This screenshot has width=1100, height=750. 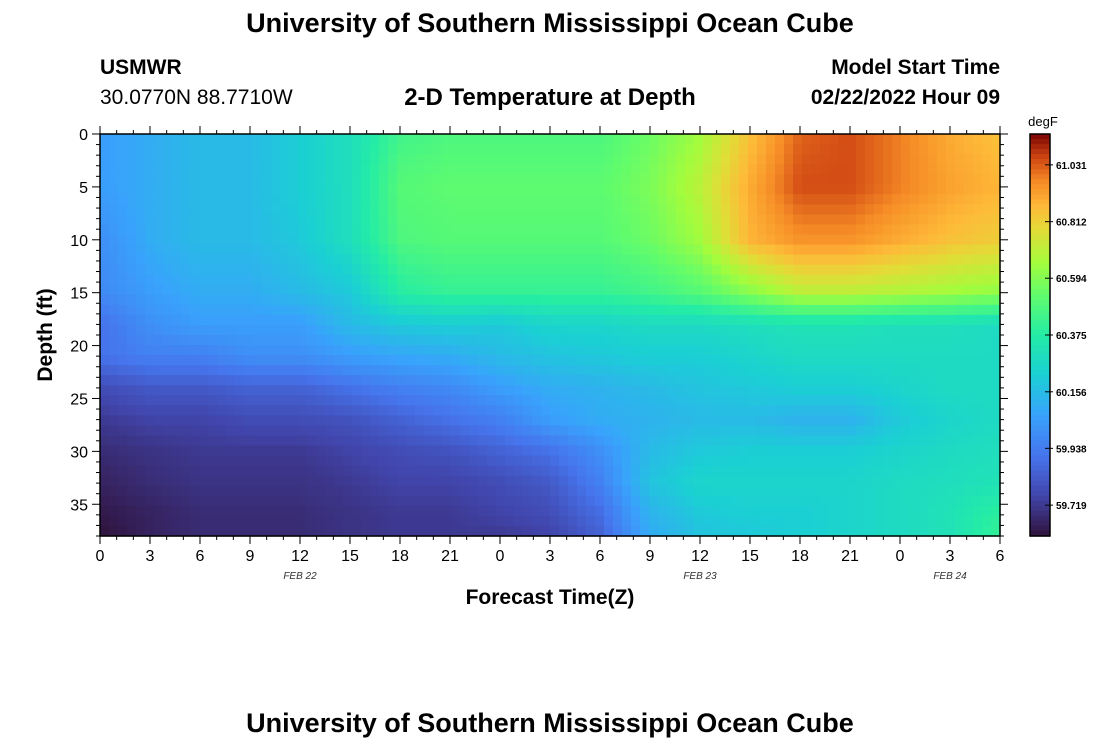 I want to click on colorbar-segment, so click(x=1040, y=508).